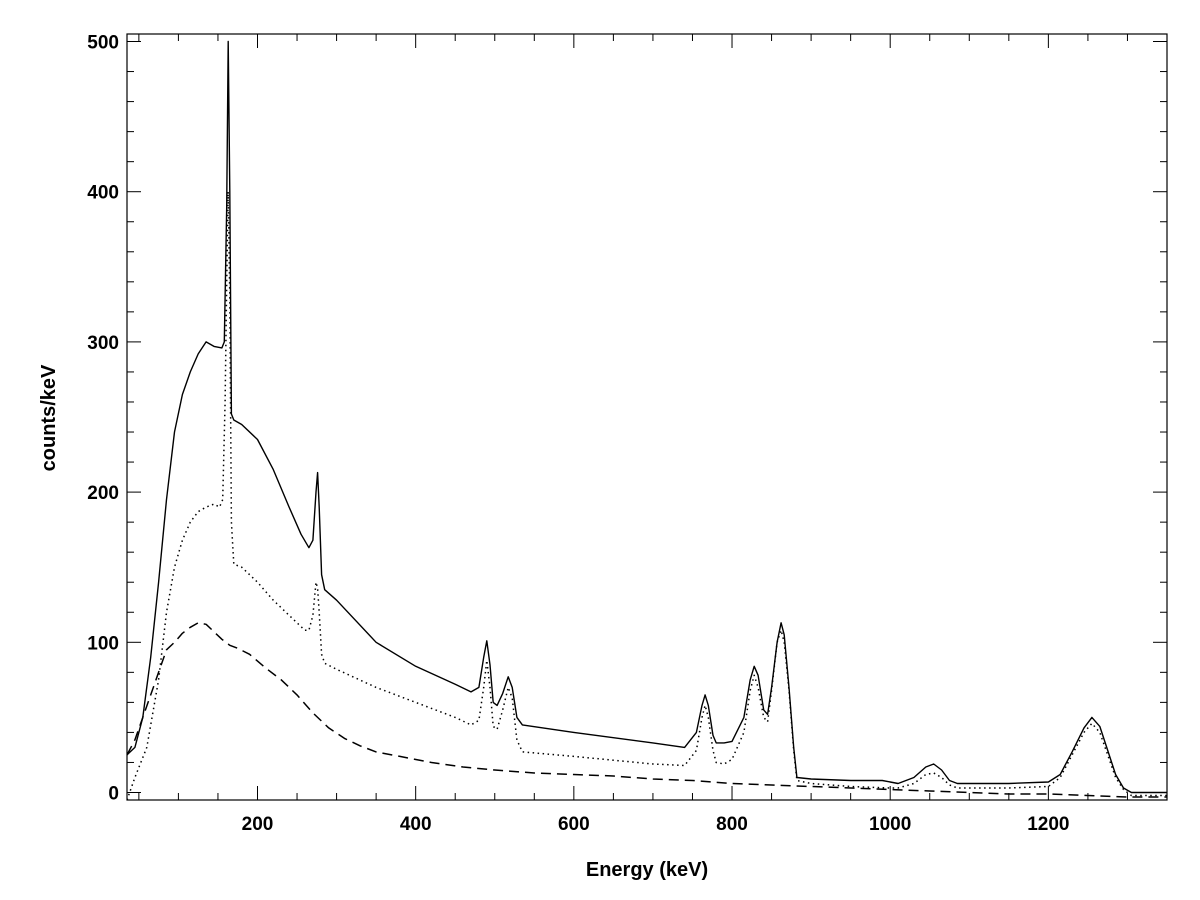 This screenshot has width=1200, height=900. I want to click on y-tick-label: 400, so click(103, 193).